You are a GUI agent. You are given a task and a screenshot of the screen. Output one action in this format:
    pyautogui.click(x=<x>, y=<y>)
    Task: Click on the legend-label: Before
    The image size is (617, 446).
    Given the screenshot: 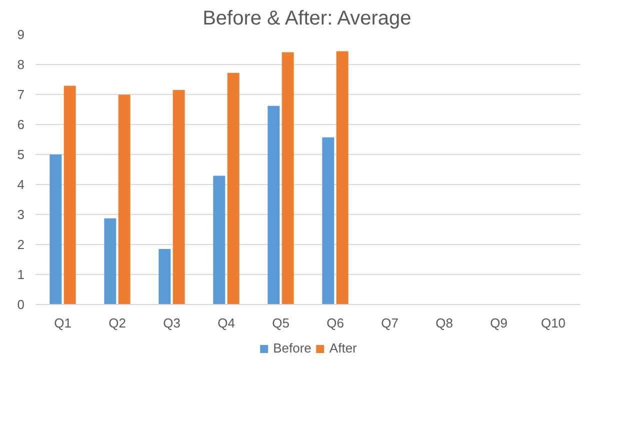 What is the action you would take?
    pyautogui.click(x=292, y=348)
    